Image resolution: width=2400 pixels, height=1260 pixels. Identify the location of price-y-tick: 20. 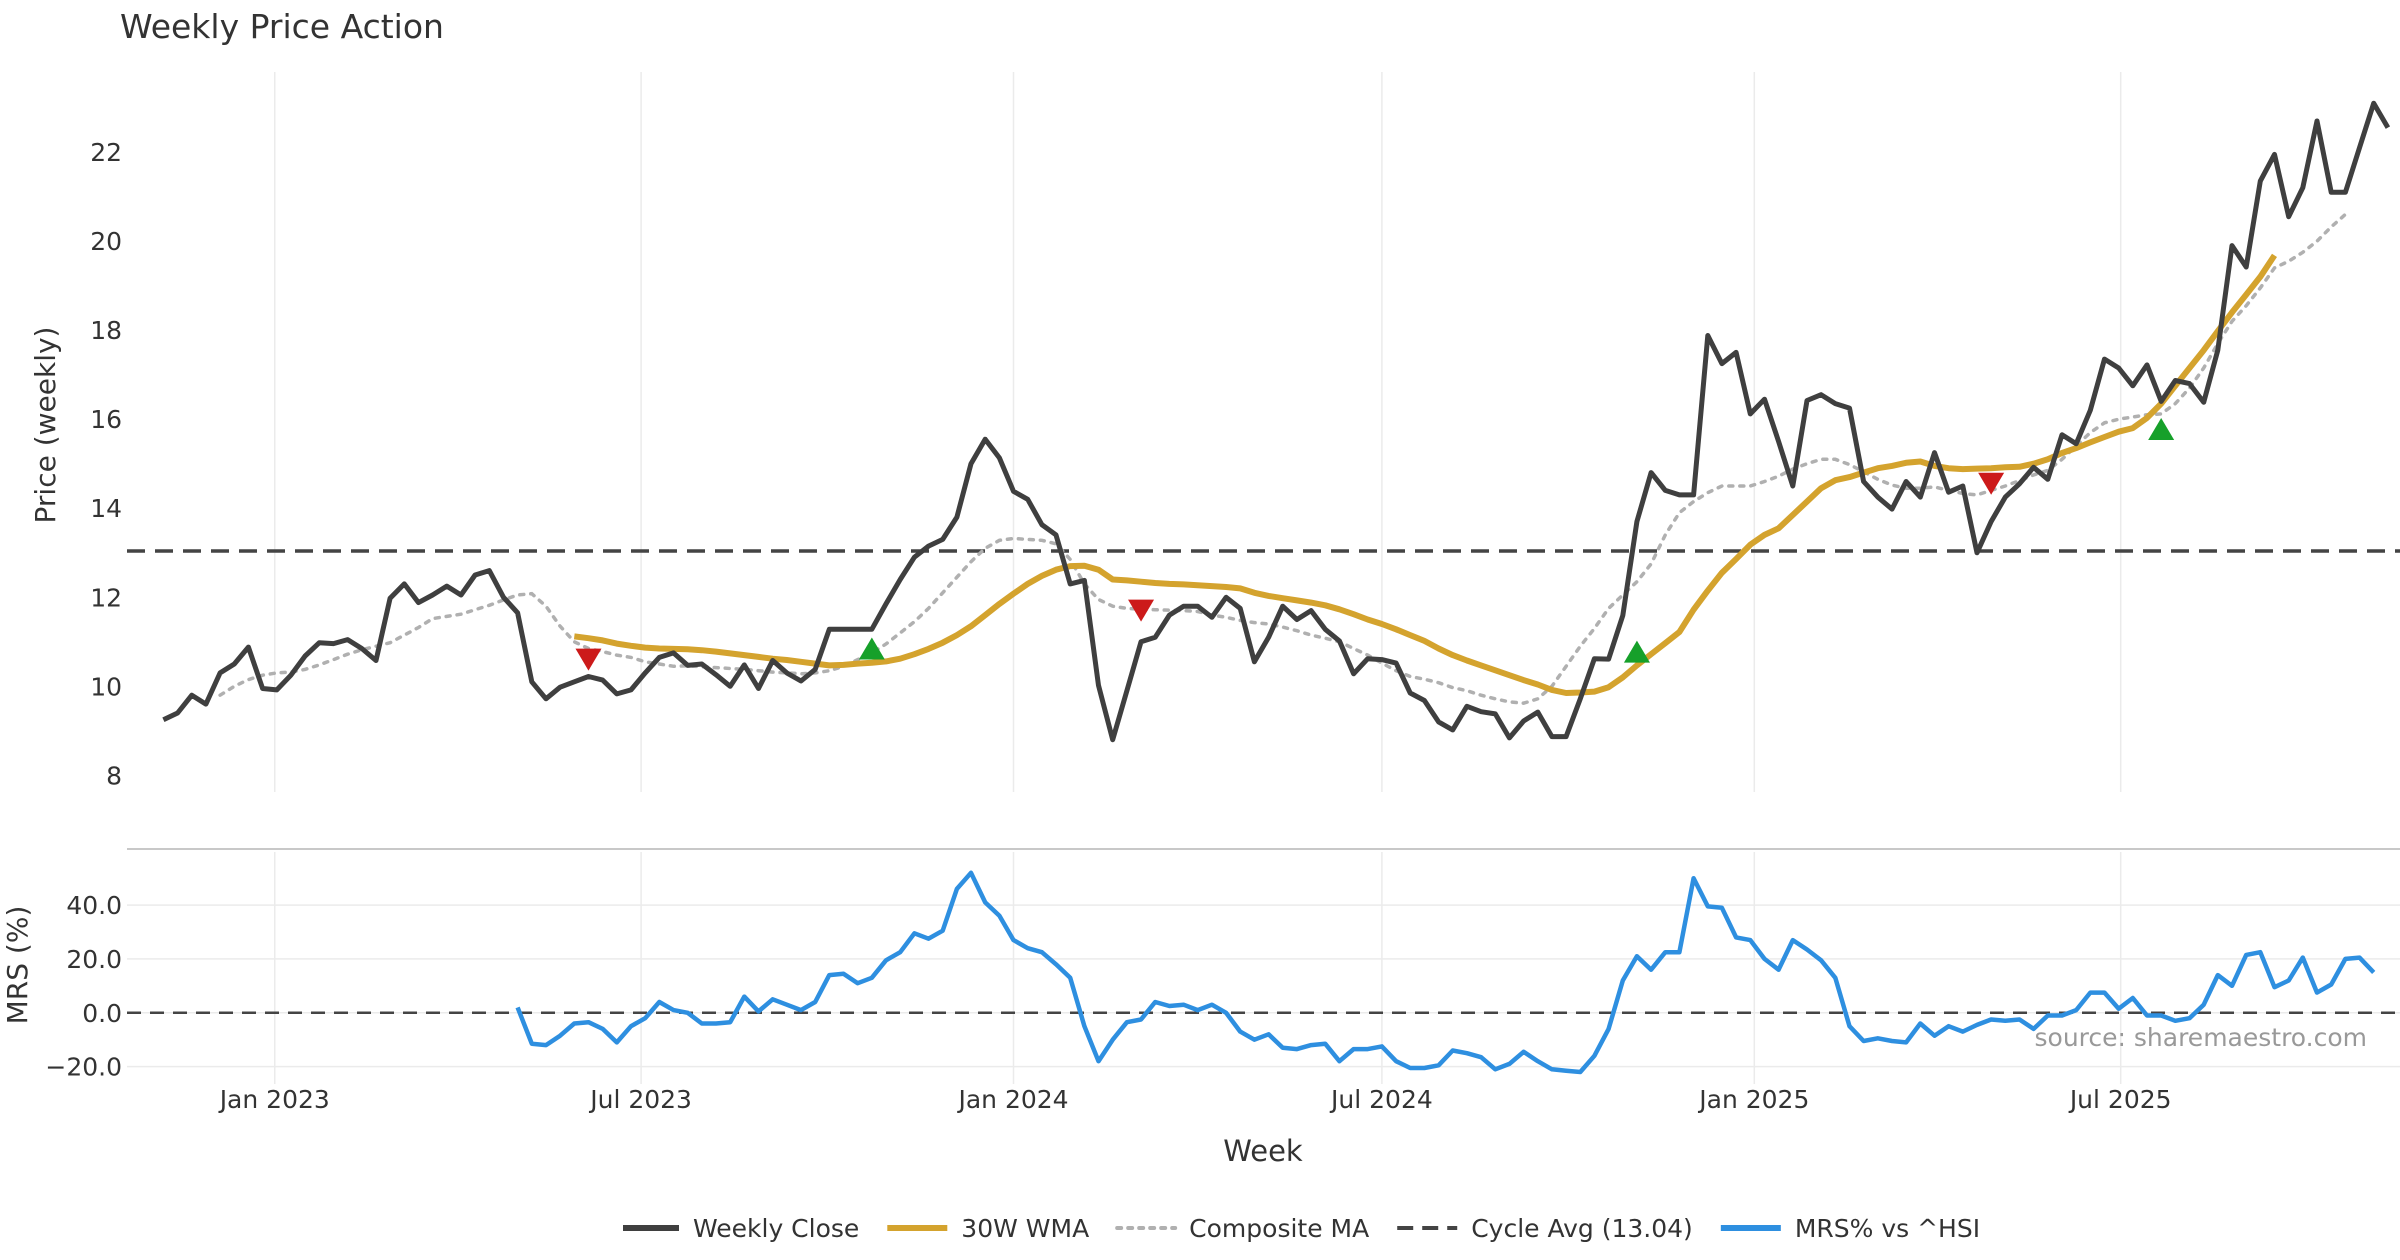
(106, 241).